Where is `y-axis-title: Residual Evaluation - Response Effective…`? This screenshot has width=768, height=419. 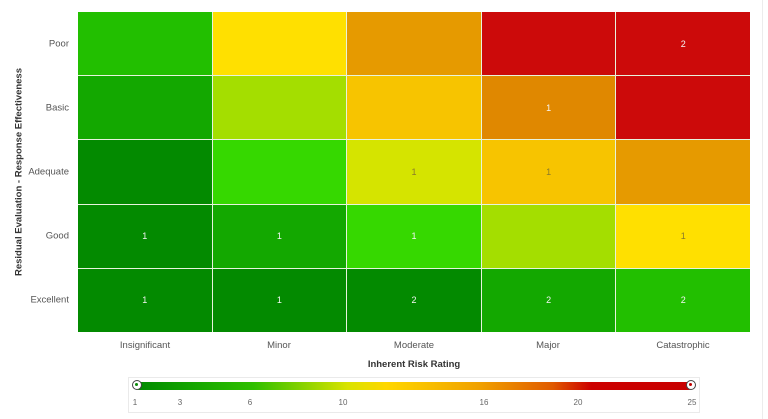
y-axis-title: Residual Evaluation - Response Effective… is located at coordinates (19, 172).